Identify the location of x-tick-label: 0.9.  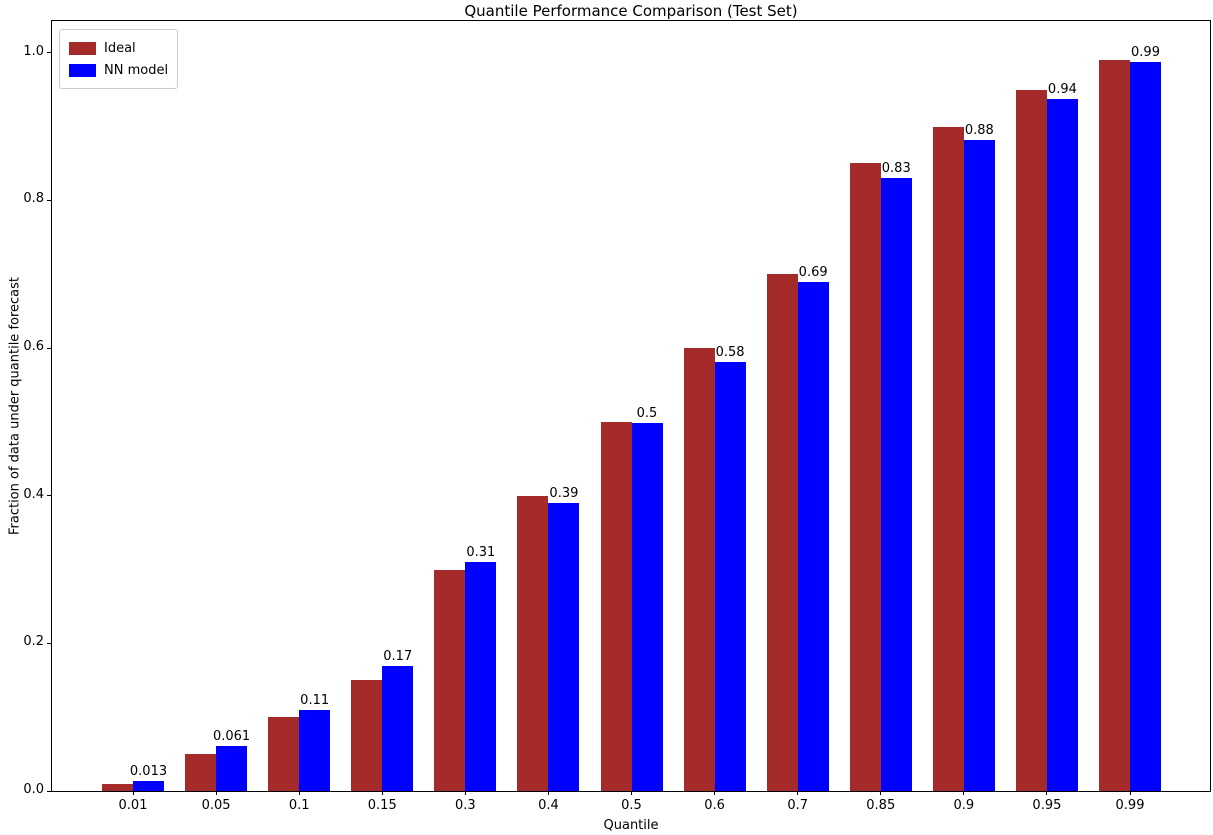
(964, 805).